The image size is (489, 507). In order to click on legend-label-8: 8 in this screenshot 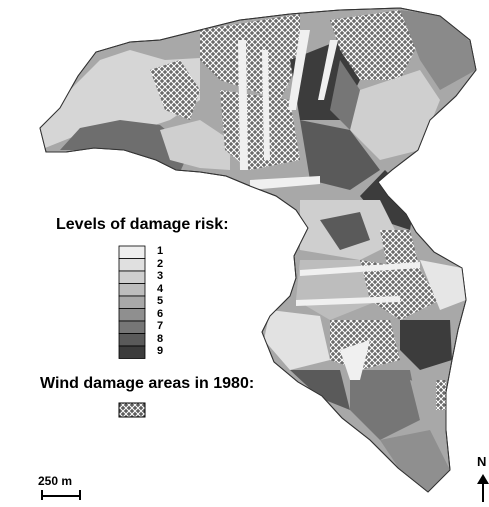, I will do `click(160, 338)`.